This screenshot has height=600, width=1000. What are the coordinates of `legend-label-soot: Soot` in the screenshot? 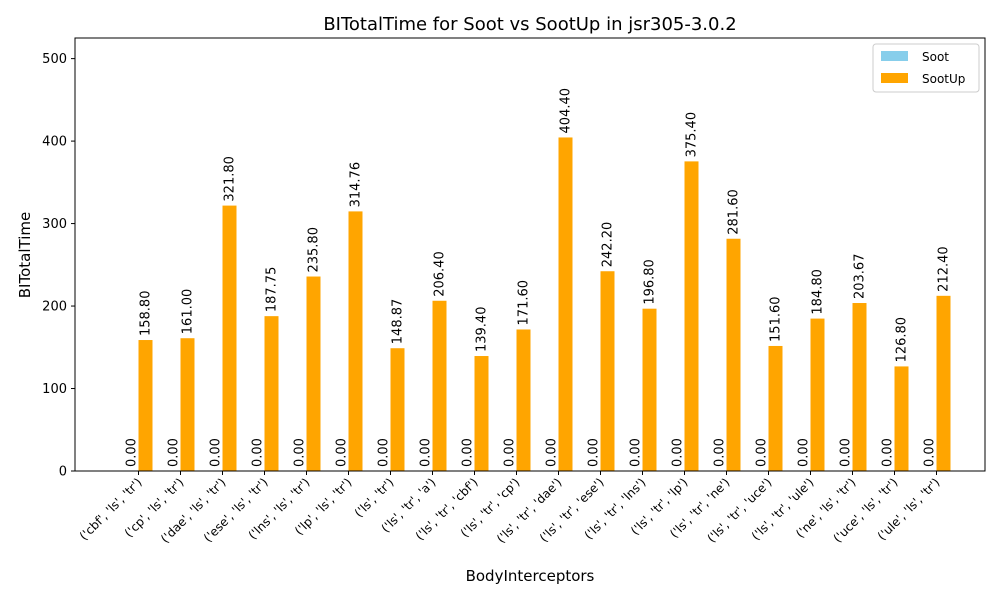 It's located at (935, 57).